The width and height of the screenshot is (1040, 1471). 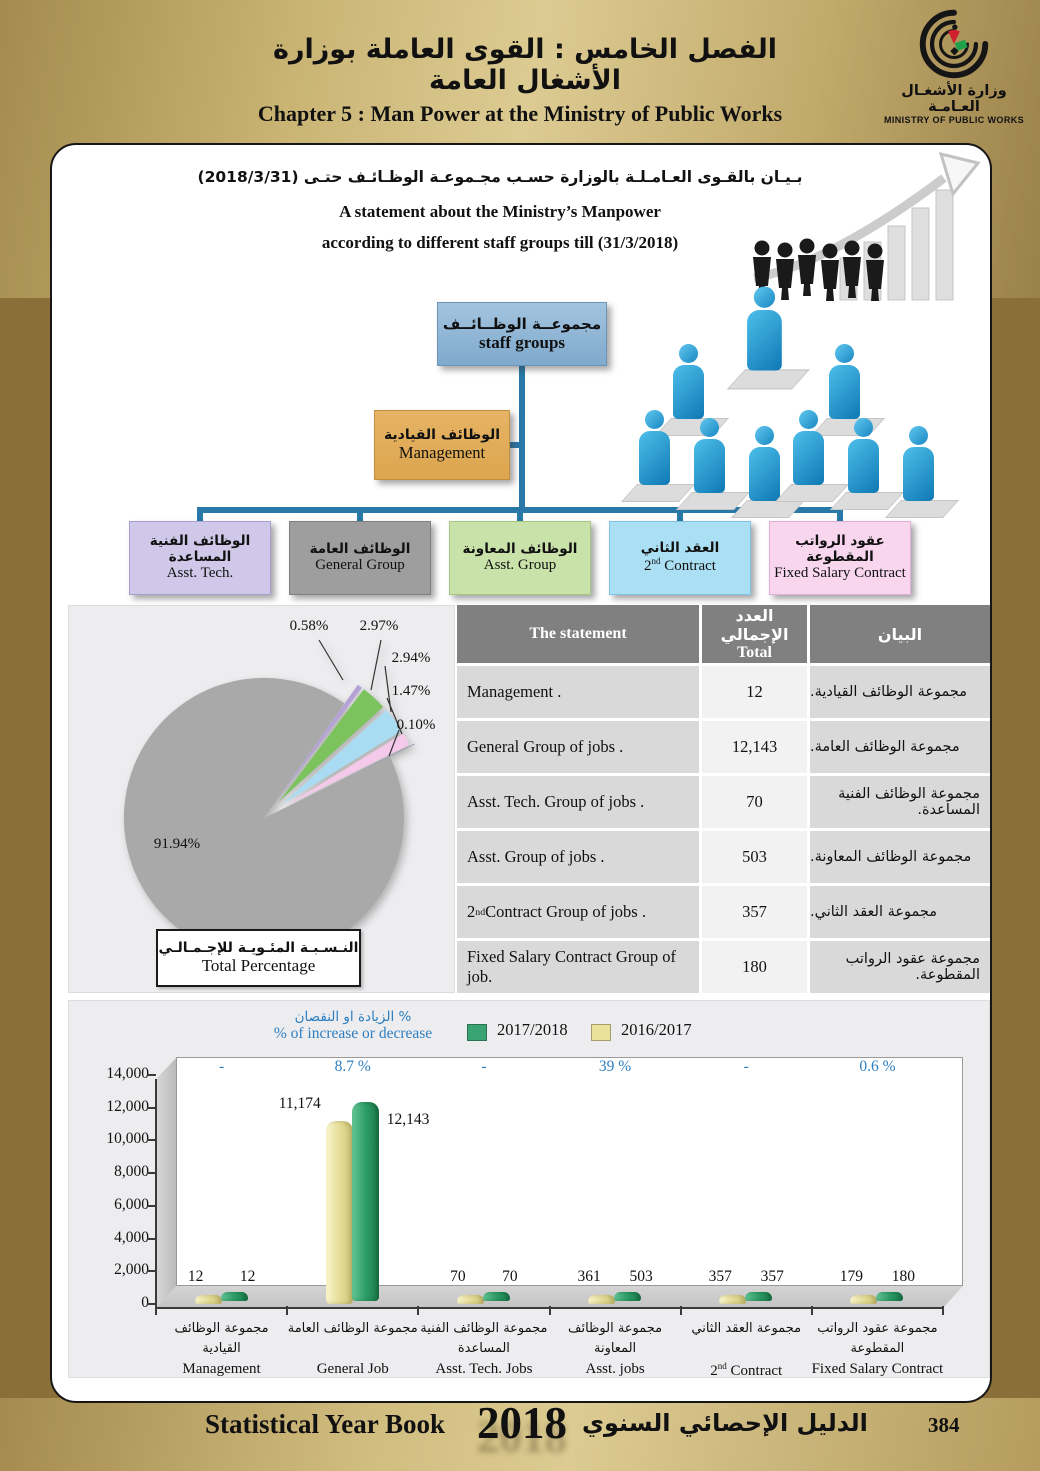 I want to click on management-box: الوظائف القيادية Management, so click(x=442, y=445).